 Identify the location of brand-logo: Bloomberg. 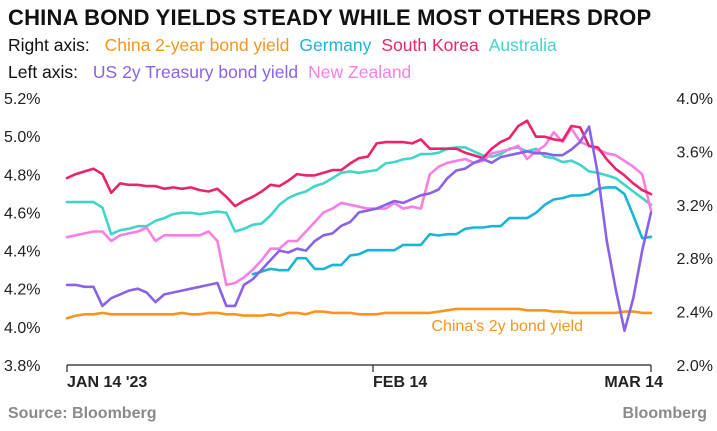
(664, 413).